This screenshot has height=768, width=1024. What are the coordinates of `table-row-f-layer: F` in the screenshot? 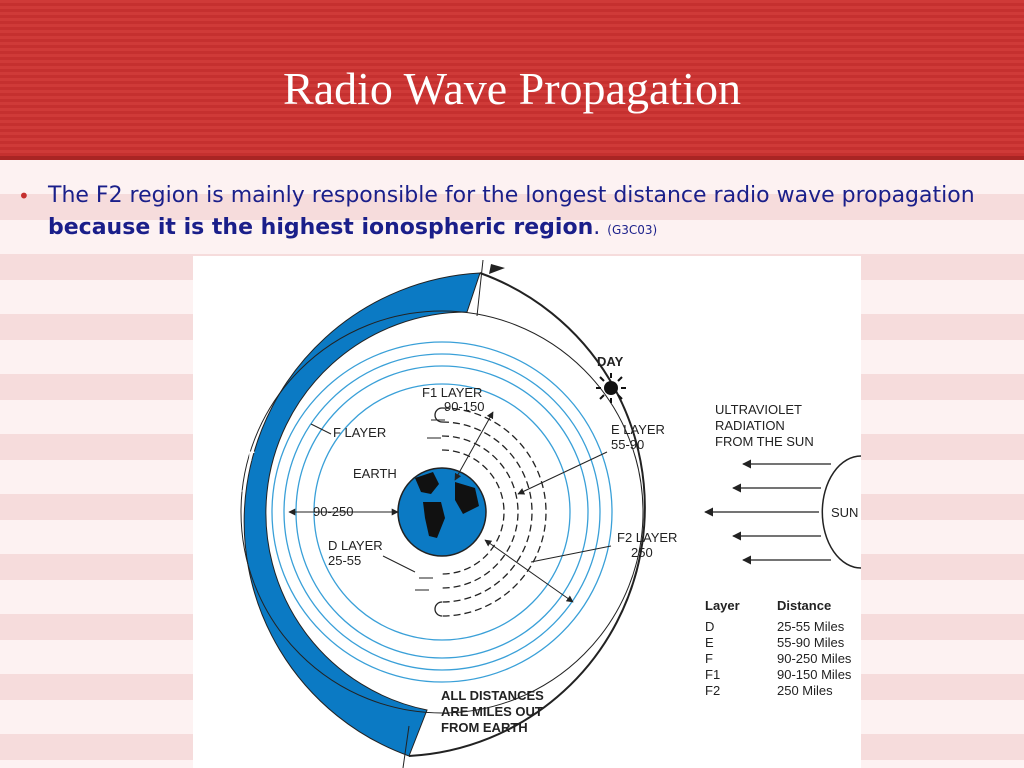 It's located at (709, 658).